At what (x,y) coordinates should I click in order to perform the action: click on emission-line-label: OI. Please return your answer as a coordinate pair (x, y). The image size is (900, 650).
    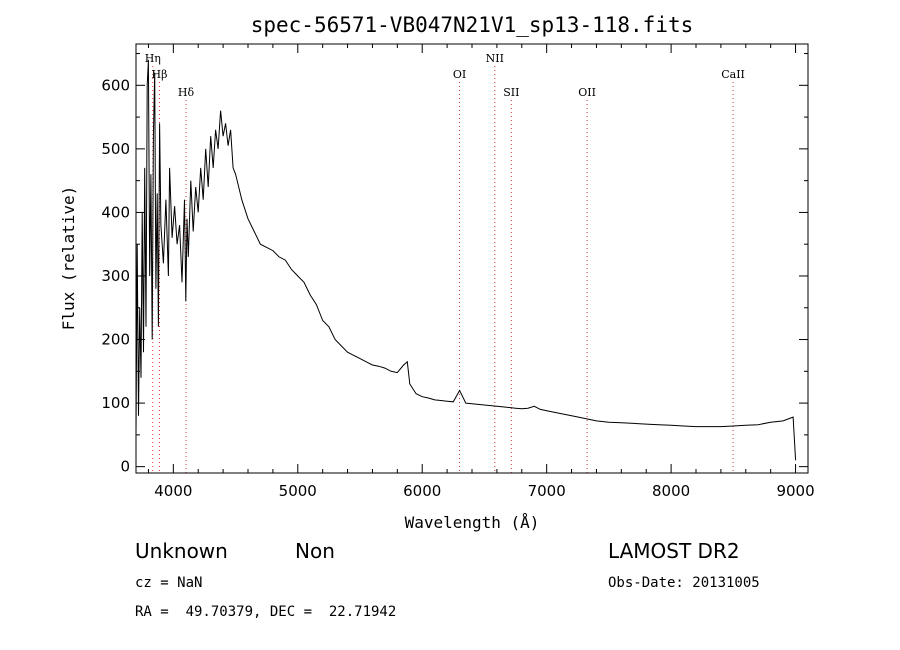
    Looking at the image, I should click on (459, 74).